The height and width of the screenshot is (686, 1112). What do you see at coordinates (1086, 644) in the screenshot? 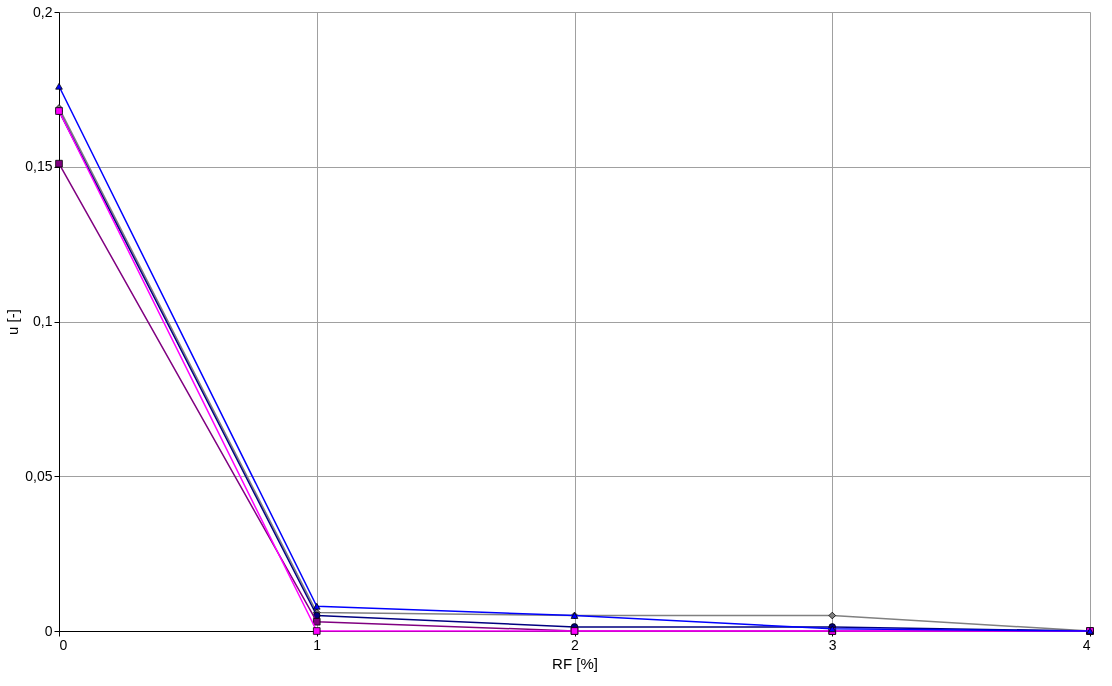
I see `x-tick-label: 4` at bounding box center [1086, 644].